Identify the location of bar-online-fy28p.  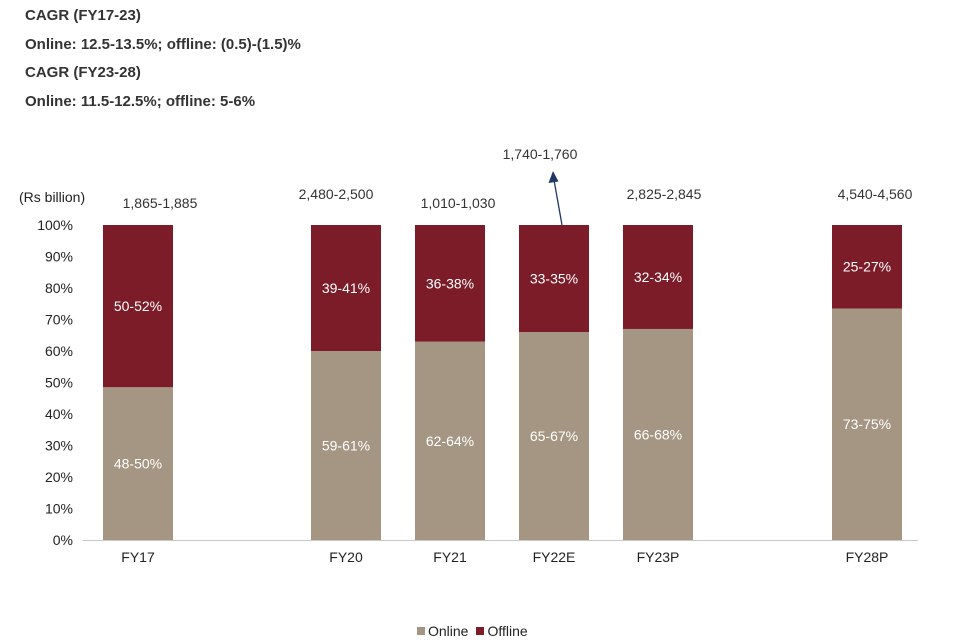
(867, 424).